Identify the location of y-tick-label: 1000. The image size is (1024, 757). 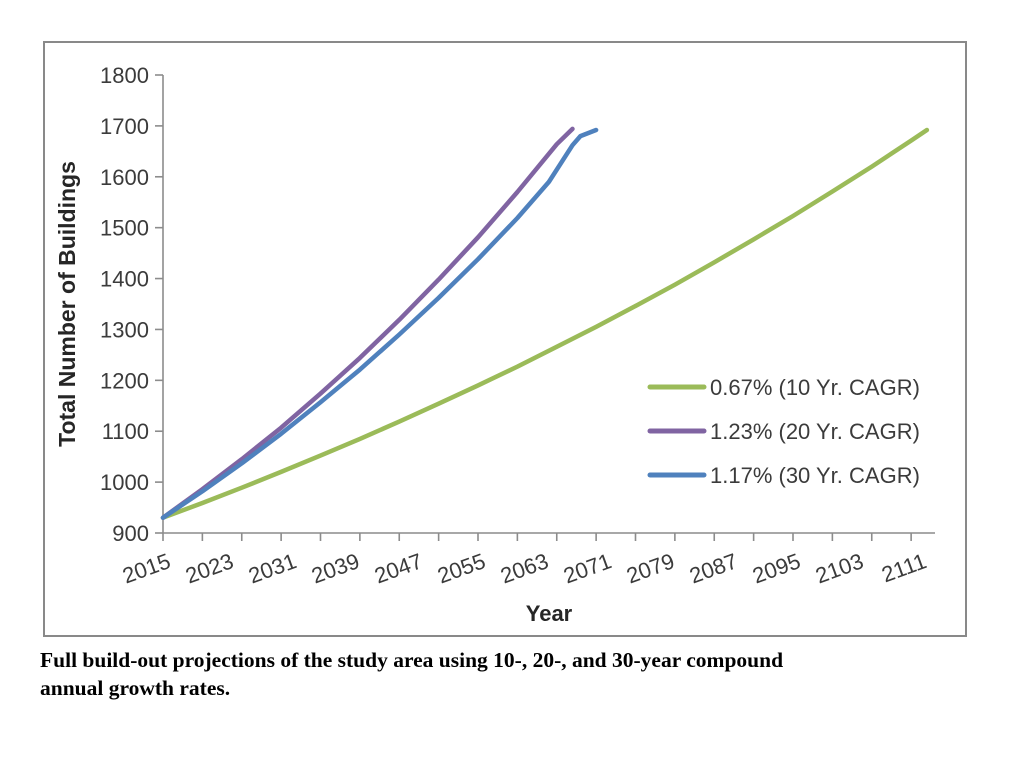
(124, 482).